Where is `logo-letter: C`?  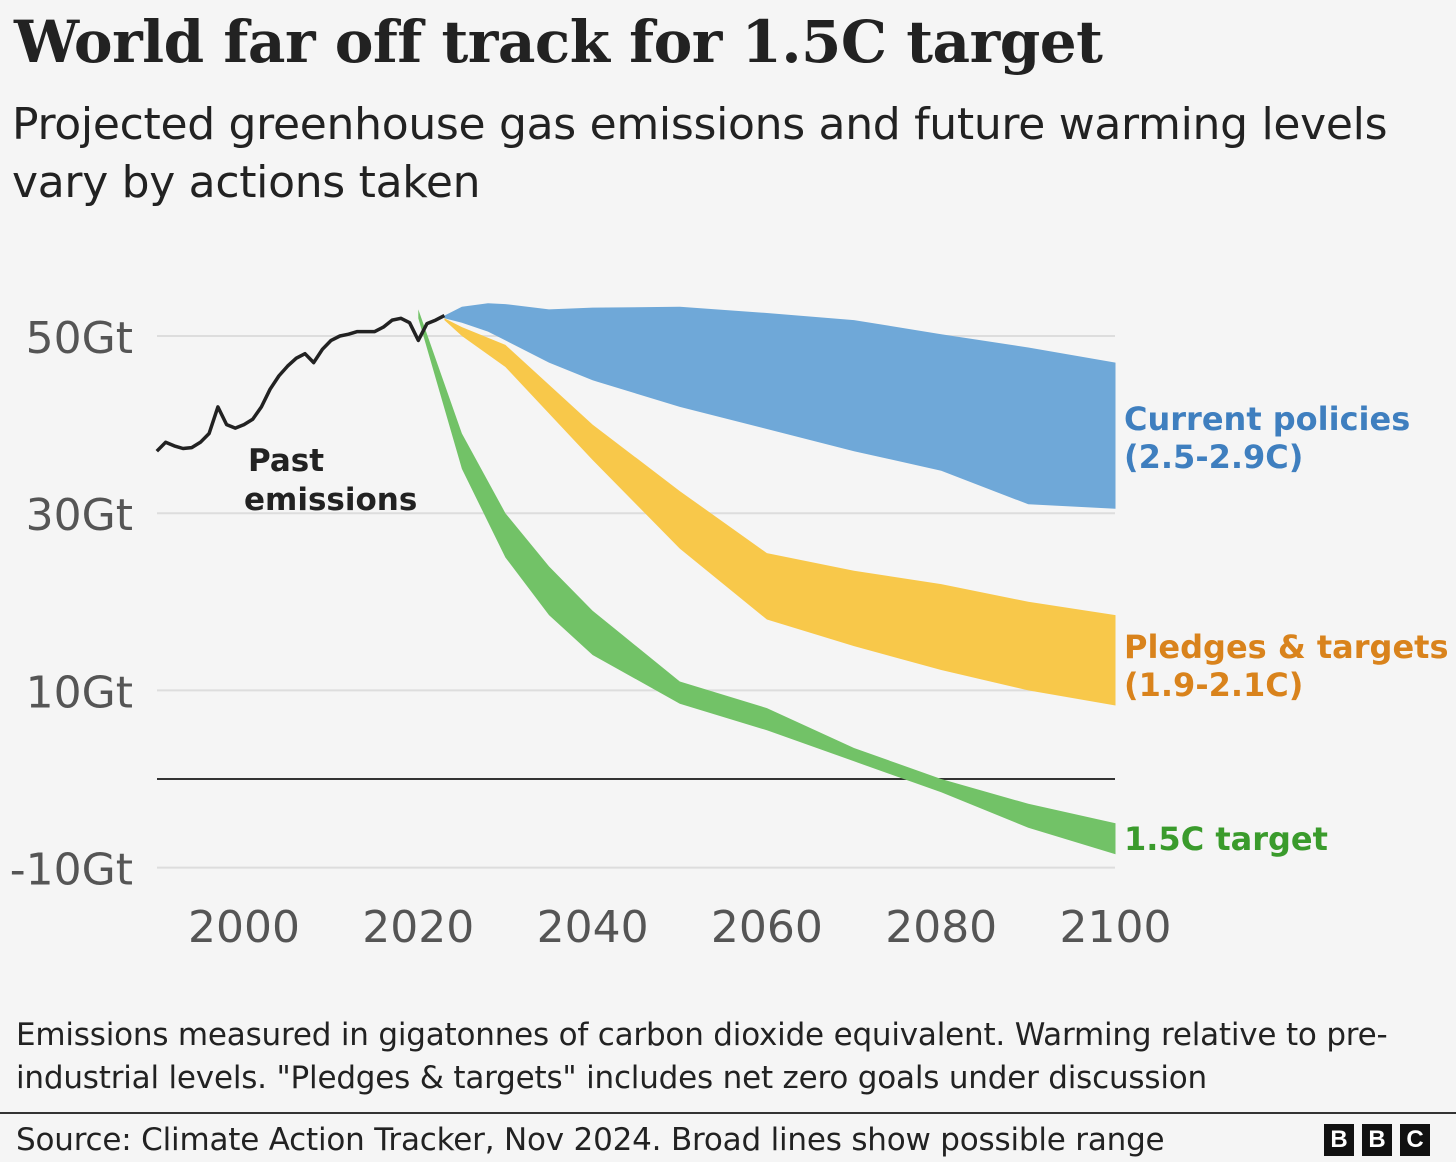
logo-letter: C is located at coordinates (1415, 1140).